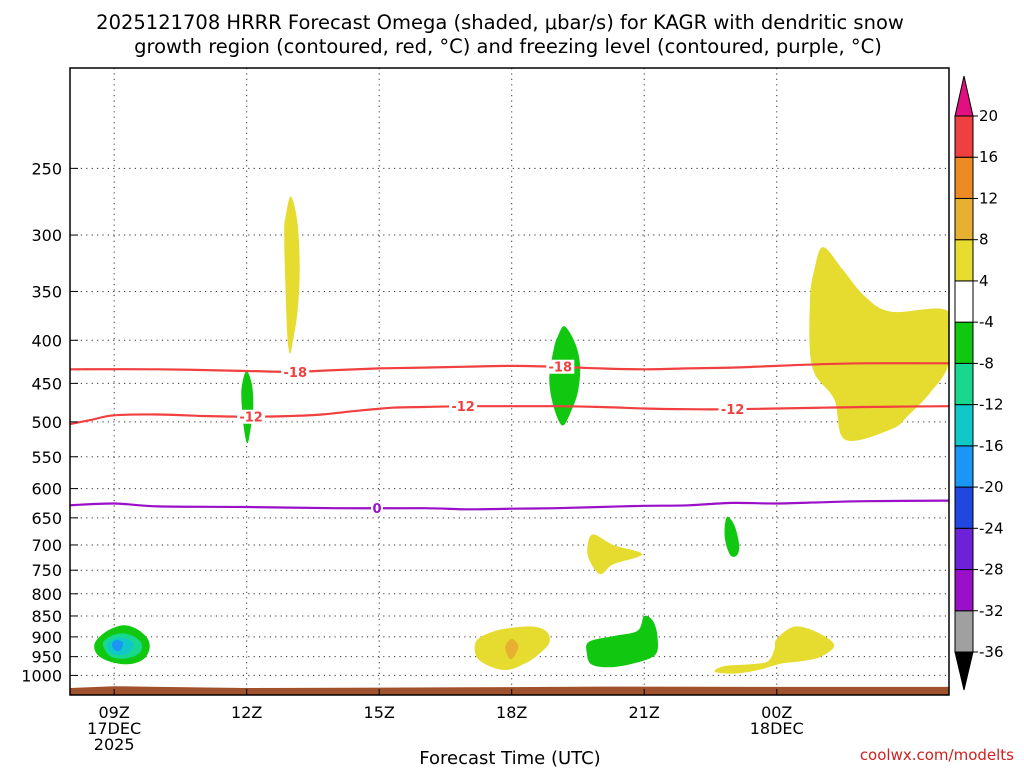 The height and width of the screenshot is (772, 1024). What do you see at coordinates (644, 712) in the screenshot?
I see `x-tick-label: 21Z` at bounding box center [644, 712].